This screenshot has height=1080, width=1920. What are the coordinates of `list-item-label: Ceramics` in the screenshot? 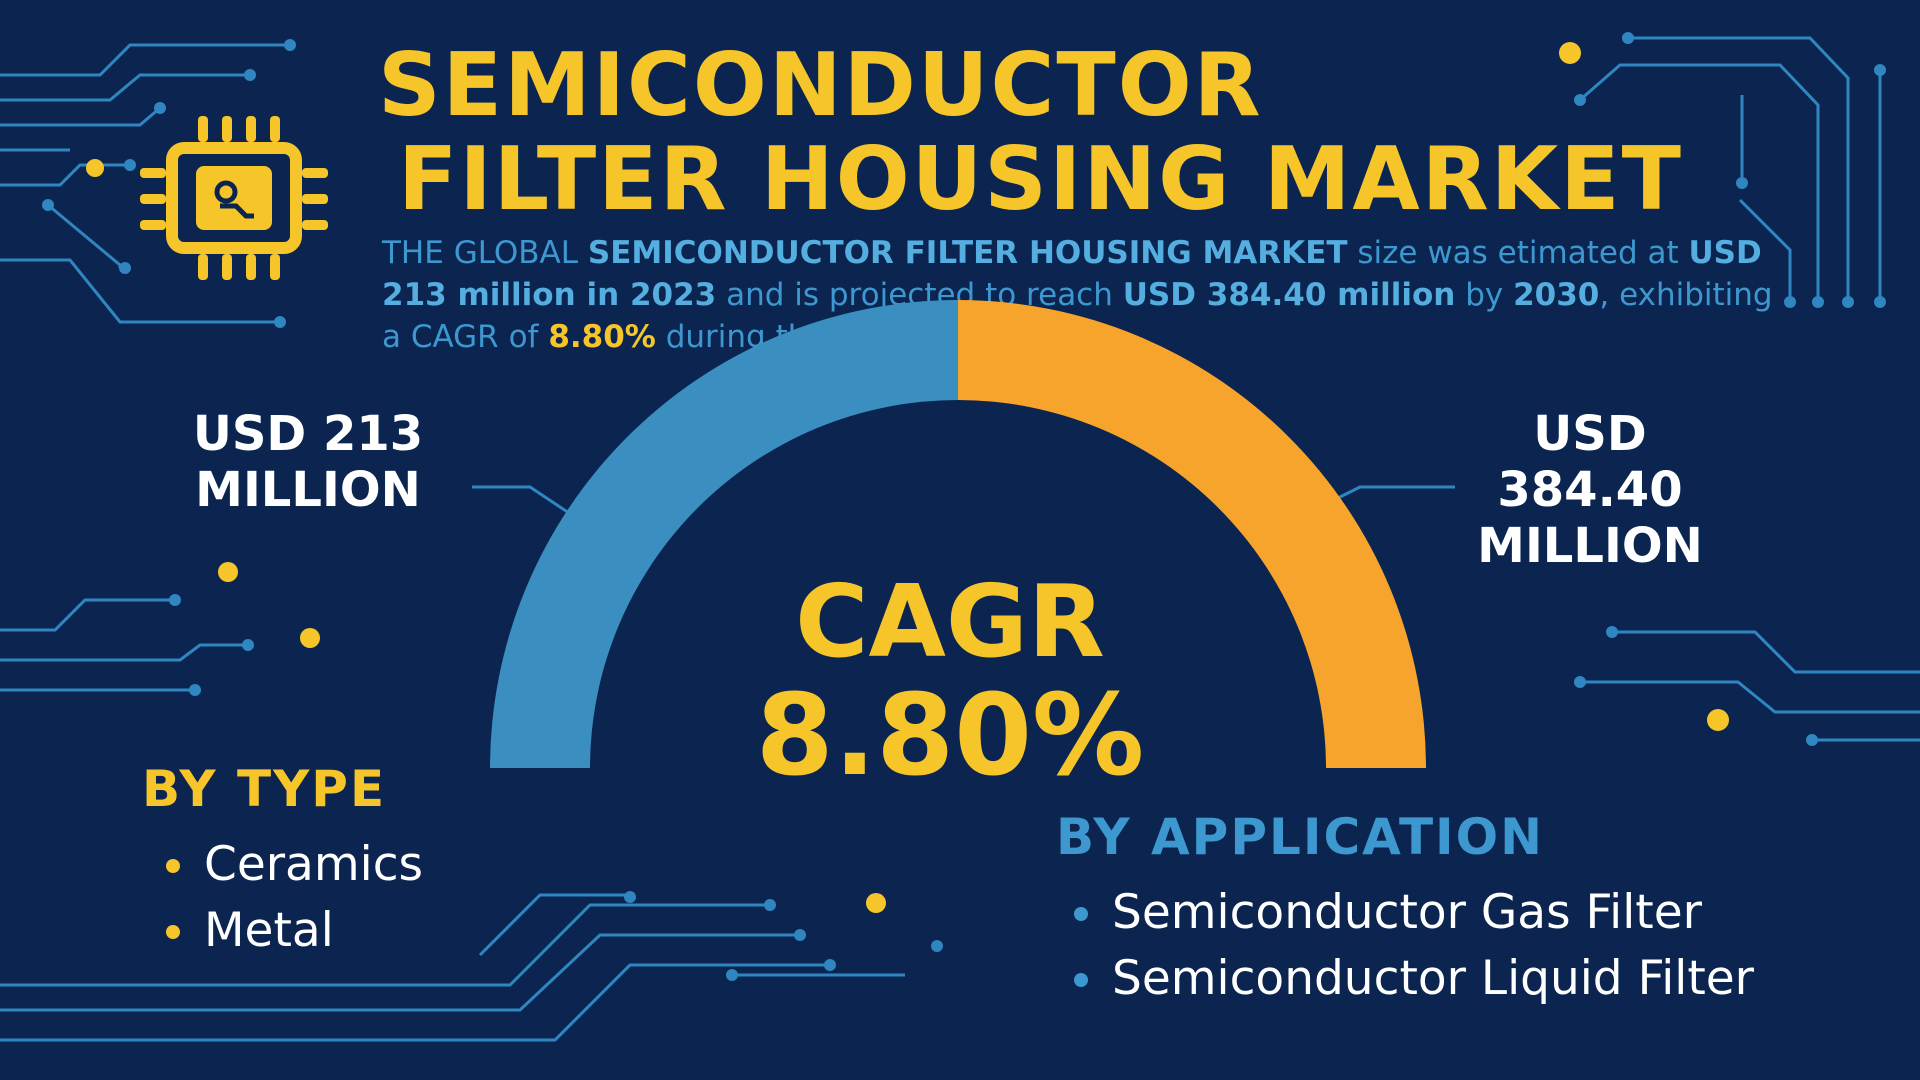 It's located at (314, 864).